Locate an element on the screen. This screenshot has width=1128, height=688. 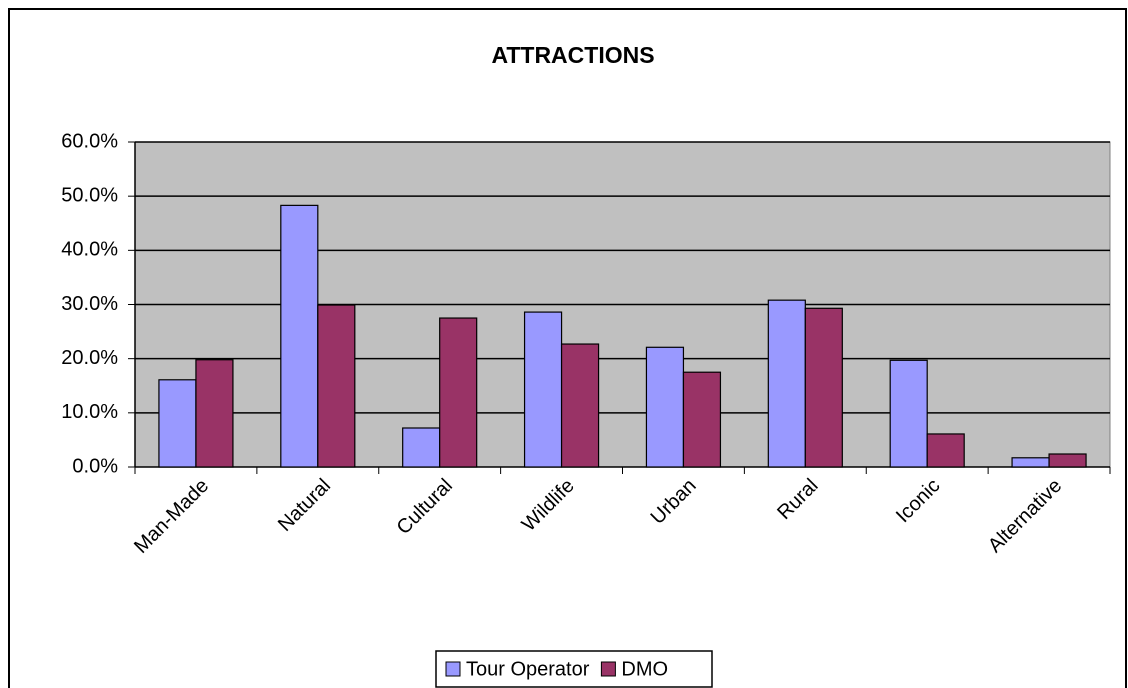
legend-box is located at coordinates (574, 669).